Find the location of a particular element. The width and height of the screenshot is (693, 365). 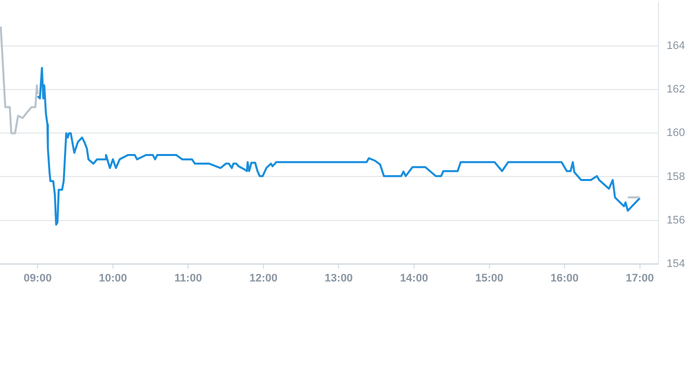

x-tick-label: 11:00 is located at coordinates (188, 278).